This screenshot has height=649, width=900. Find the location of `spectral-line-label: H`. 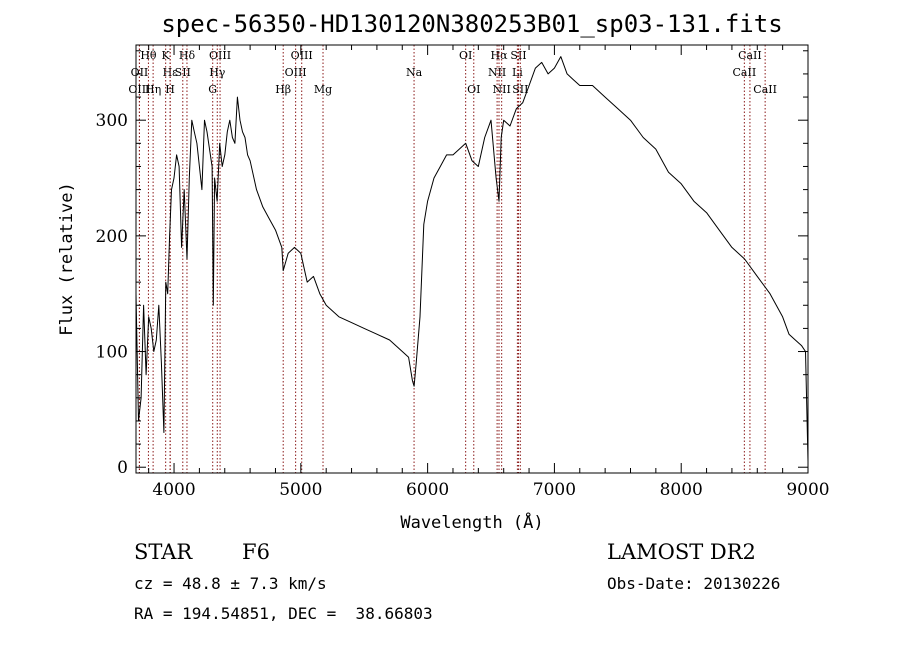

spectral-line-label: H is located at coordinates (170, 89).